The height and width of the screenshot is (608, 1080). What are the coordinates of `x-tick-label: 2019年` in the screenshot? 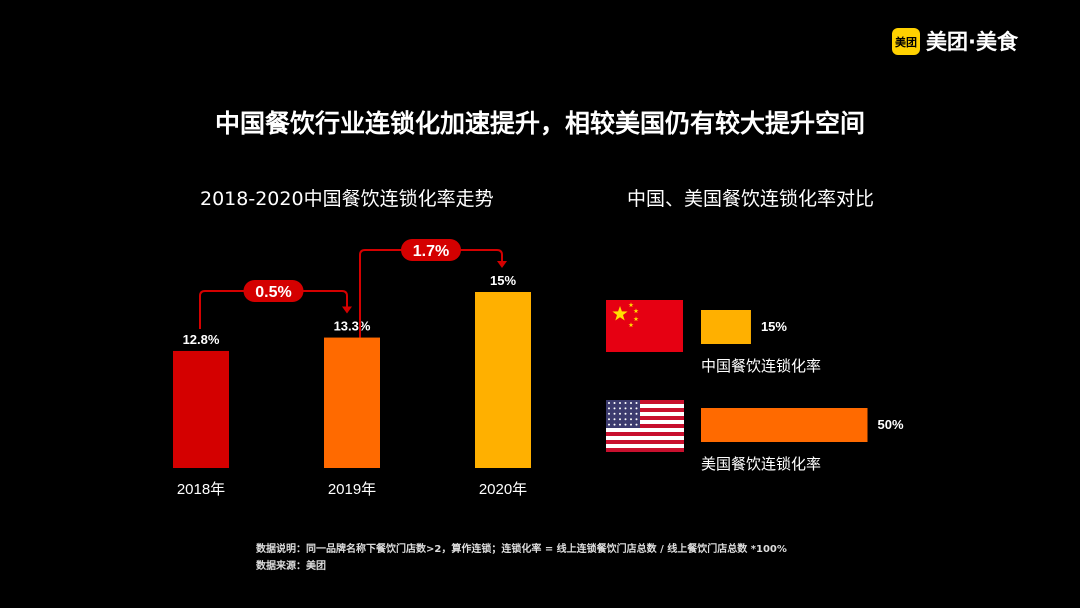 It's located at (352, 489).